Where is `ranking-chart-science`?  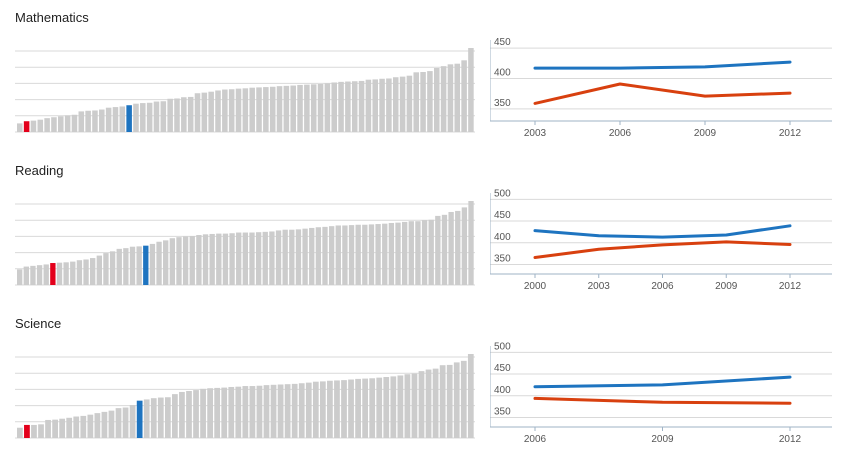
ranking-chart-science is located at coordinates (245, 396).